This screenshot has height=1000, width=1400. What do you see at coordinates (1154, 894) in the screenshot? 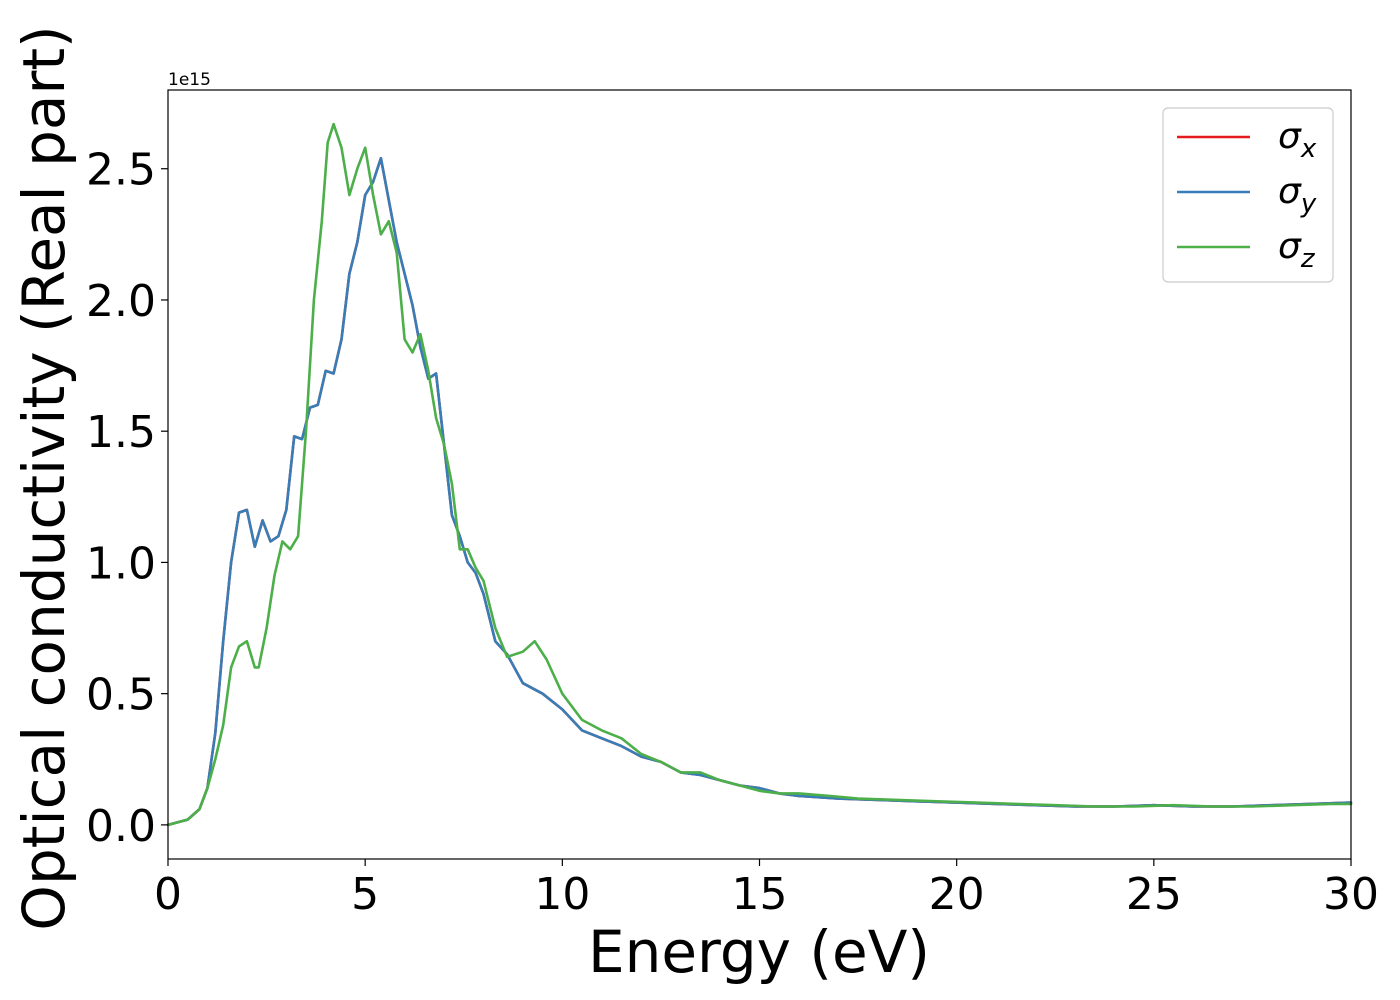
I see `x-tick-label: 25` at bounding box center [1154, 894].